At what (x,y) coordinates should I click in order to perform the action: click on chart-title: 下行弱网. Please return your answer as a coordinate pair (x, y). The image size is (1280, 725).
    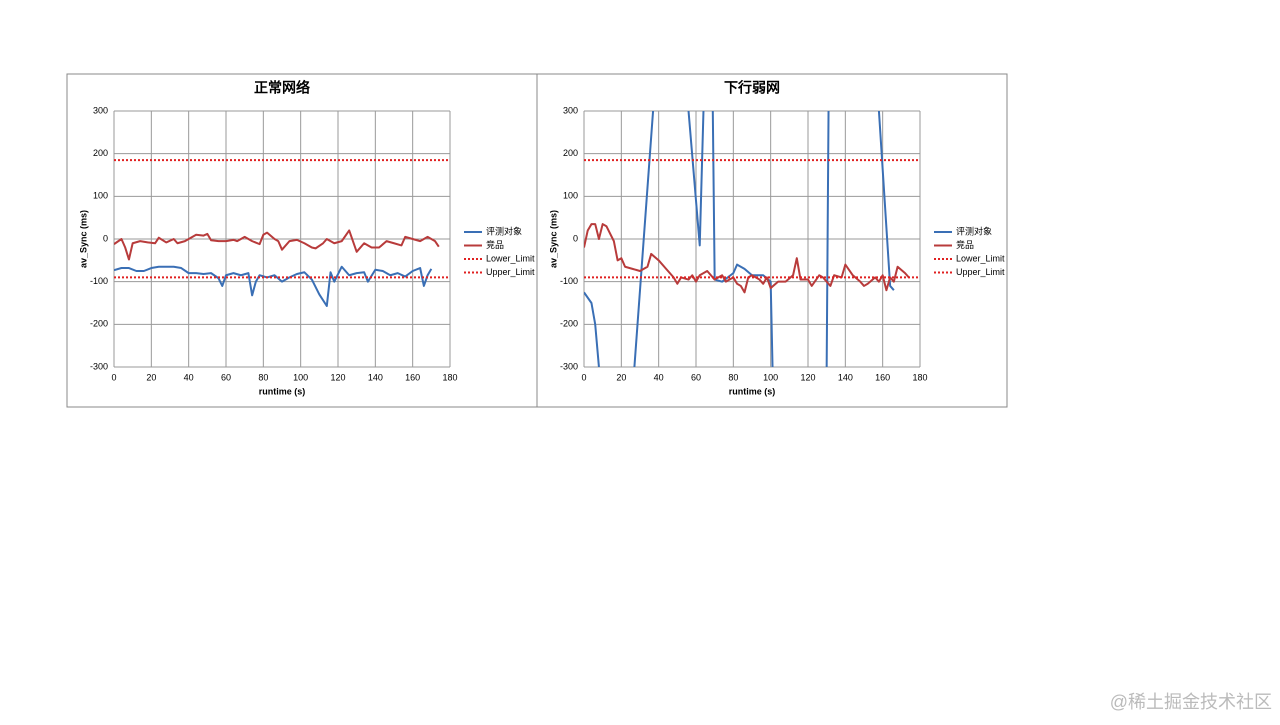
    Looking at the image, I should click on (752, 88).